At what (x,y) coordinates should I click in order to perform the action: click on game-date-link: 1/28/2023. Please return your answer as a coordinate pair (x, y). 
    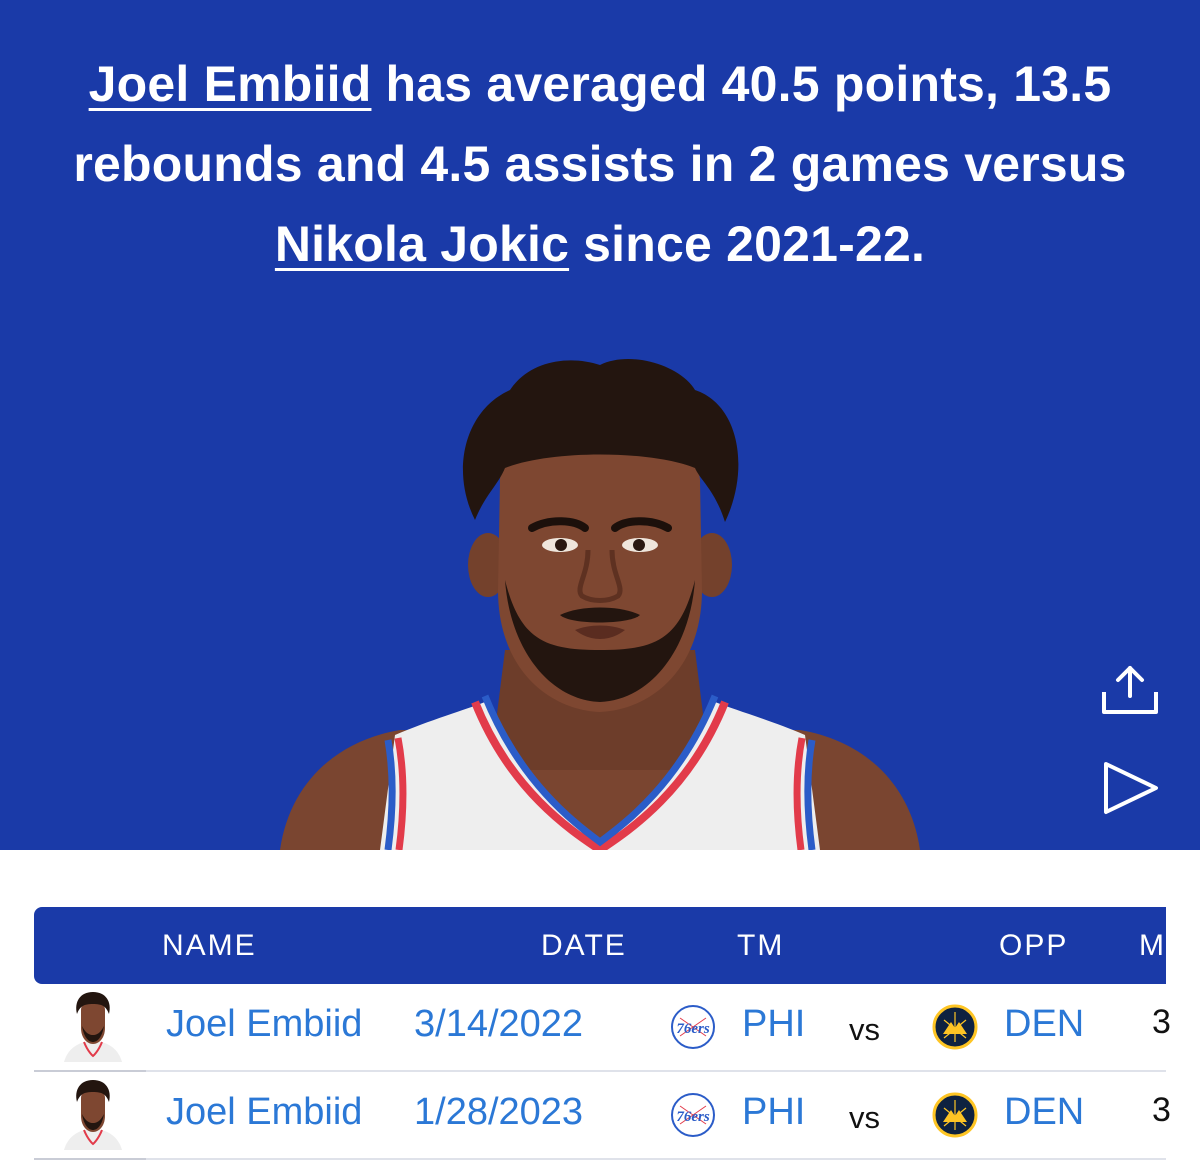
    Looking at the image, I should click on (499, 1112).